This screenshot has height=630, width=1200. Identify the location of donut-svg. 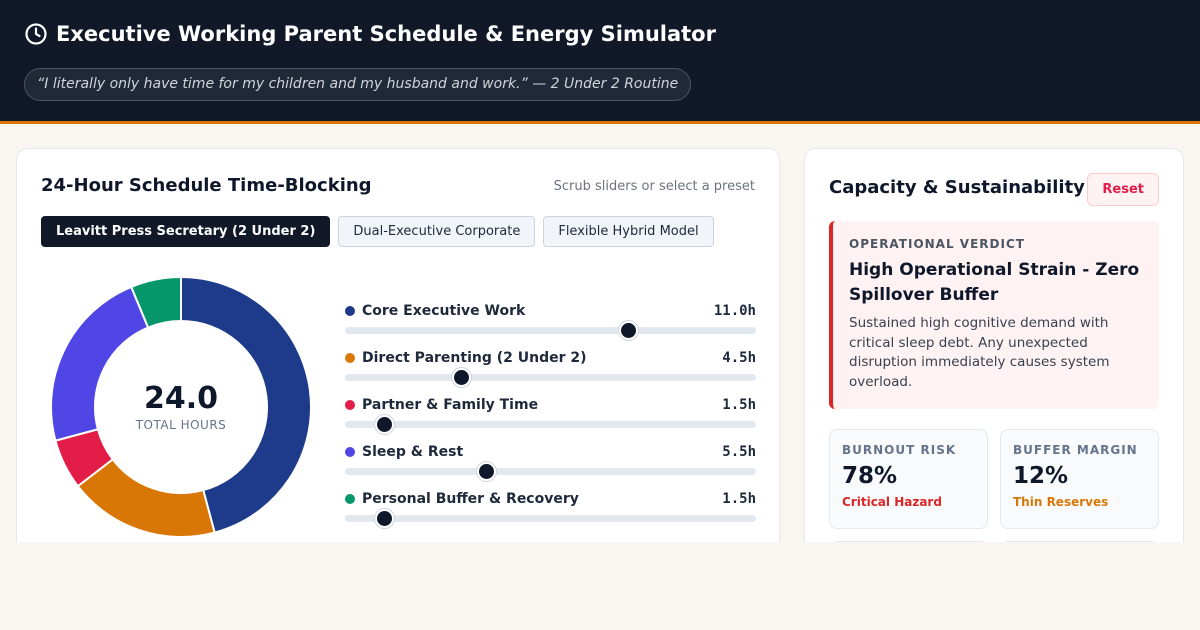
(181, 406).